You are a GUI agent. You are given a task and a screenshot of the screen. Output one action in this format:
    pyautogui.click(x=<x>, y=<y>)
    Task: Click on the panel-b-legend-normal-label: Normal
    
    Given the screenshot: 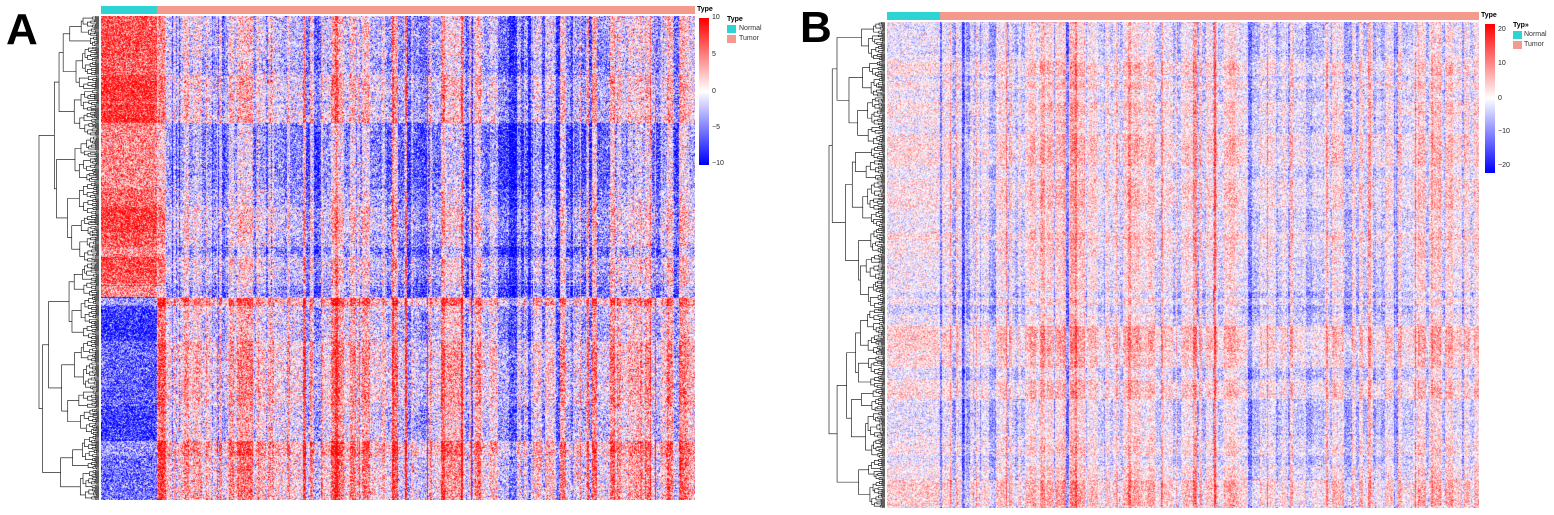 What is the action you would take?
    pyautogui.click(x=1535, y=34)
    